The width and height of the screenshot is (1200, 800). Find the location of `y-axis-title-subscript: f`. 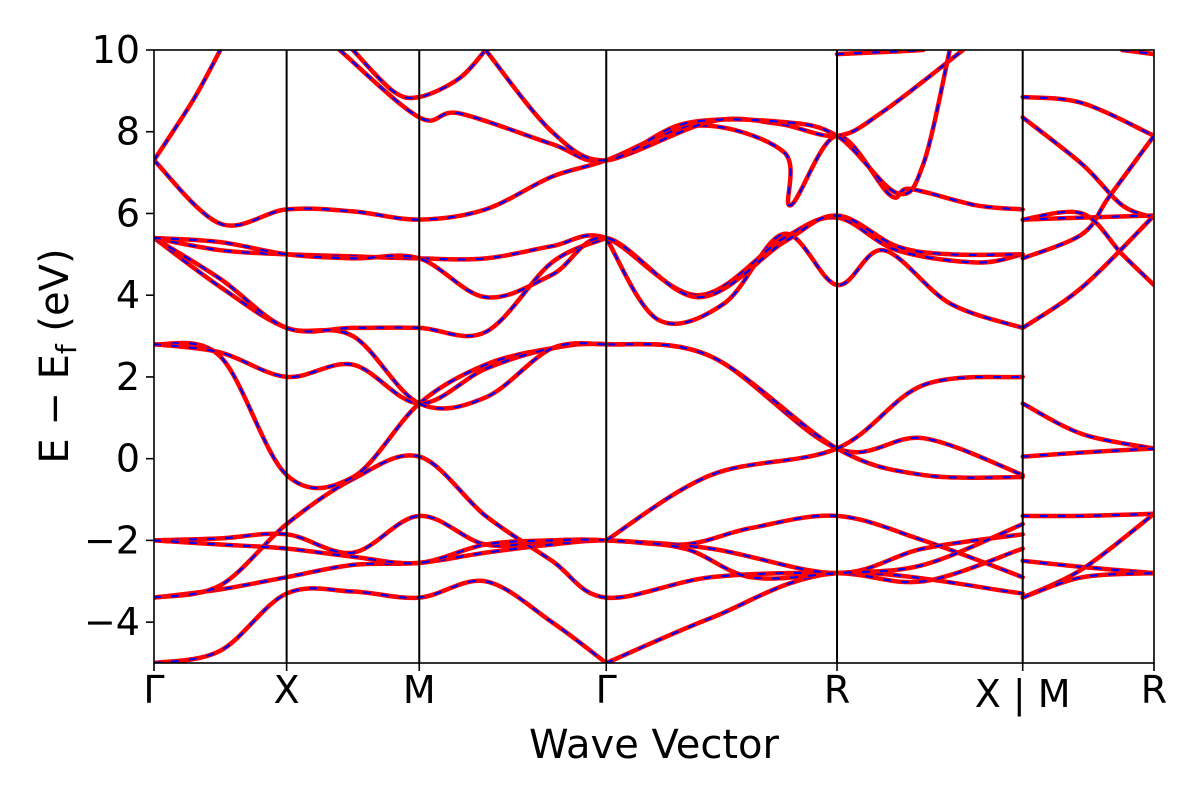

y-axis-title-subscript: f is located at coordinates (66, 348).